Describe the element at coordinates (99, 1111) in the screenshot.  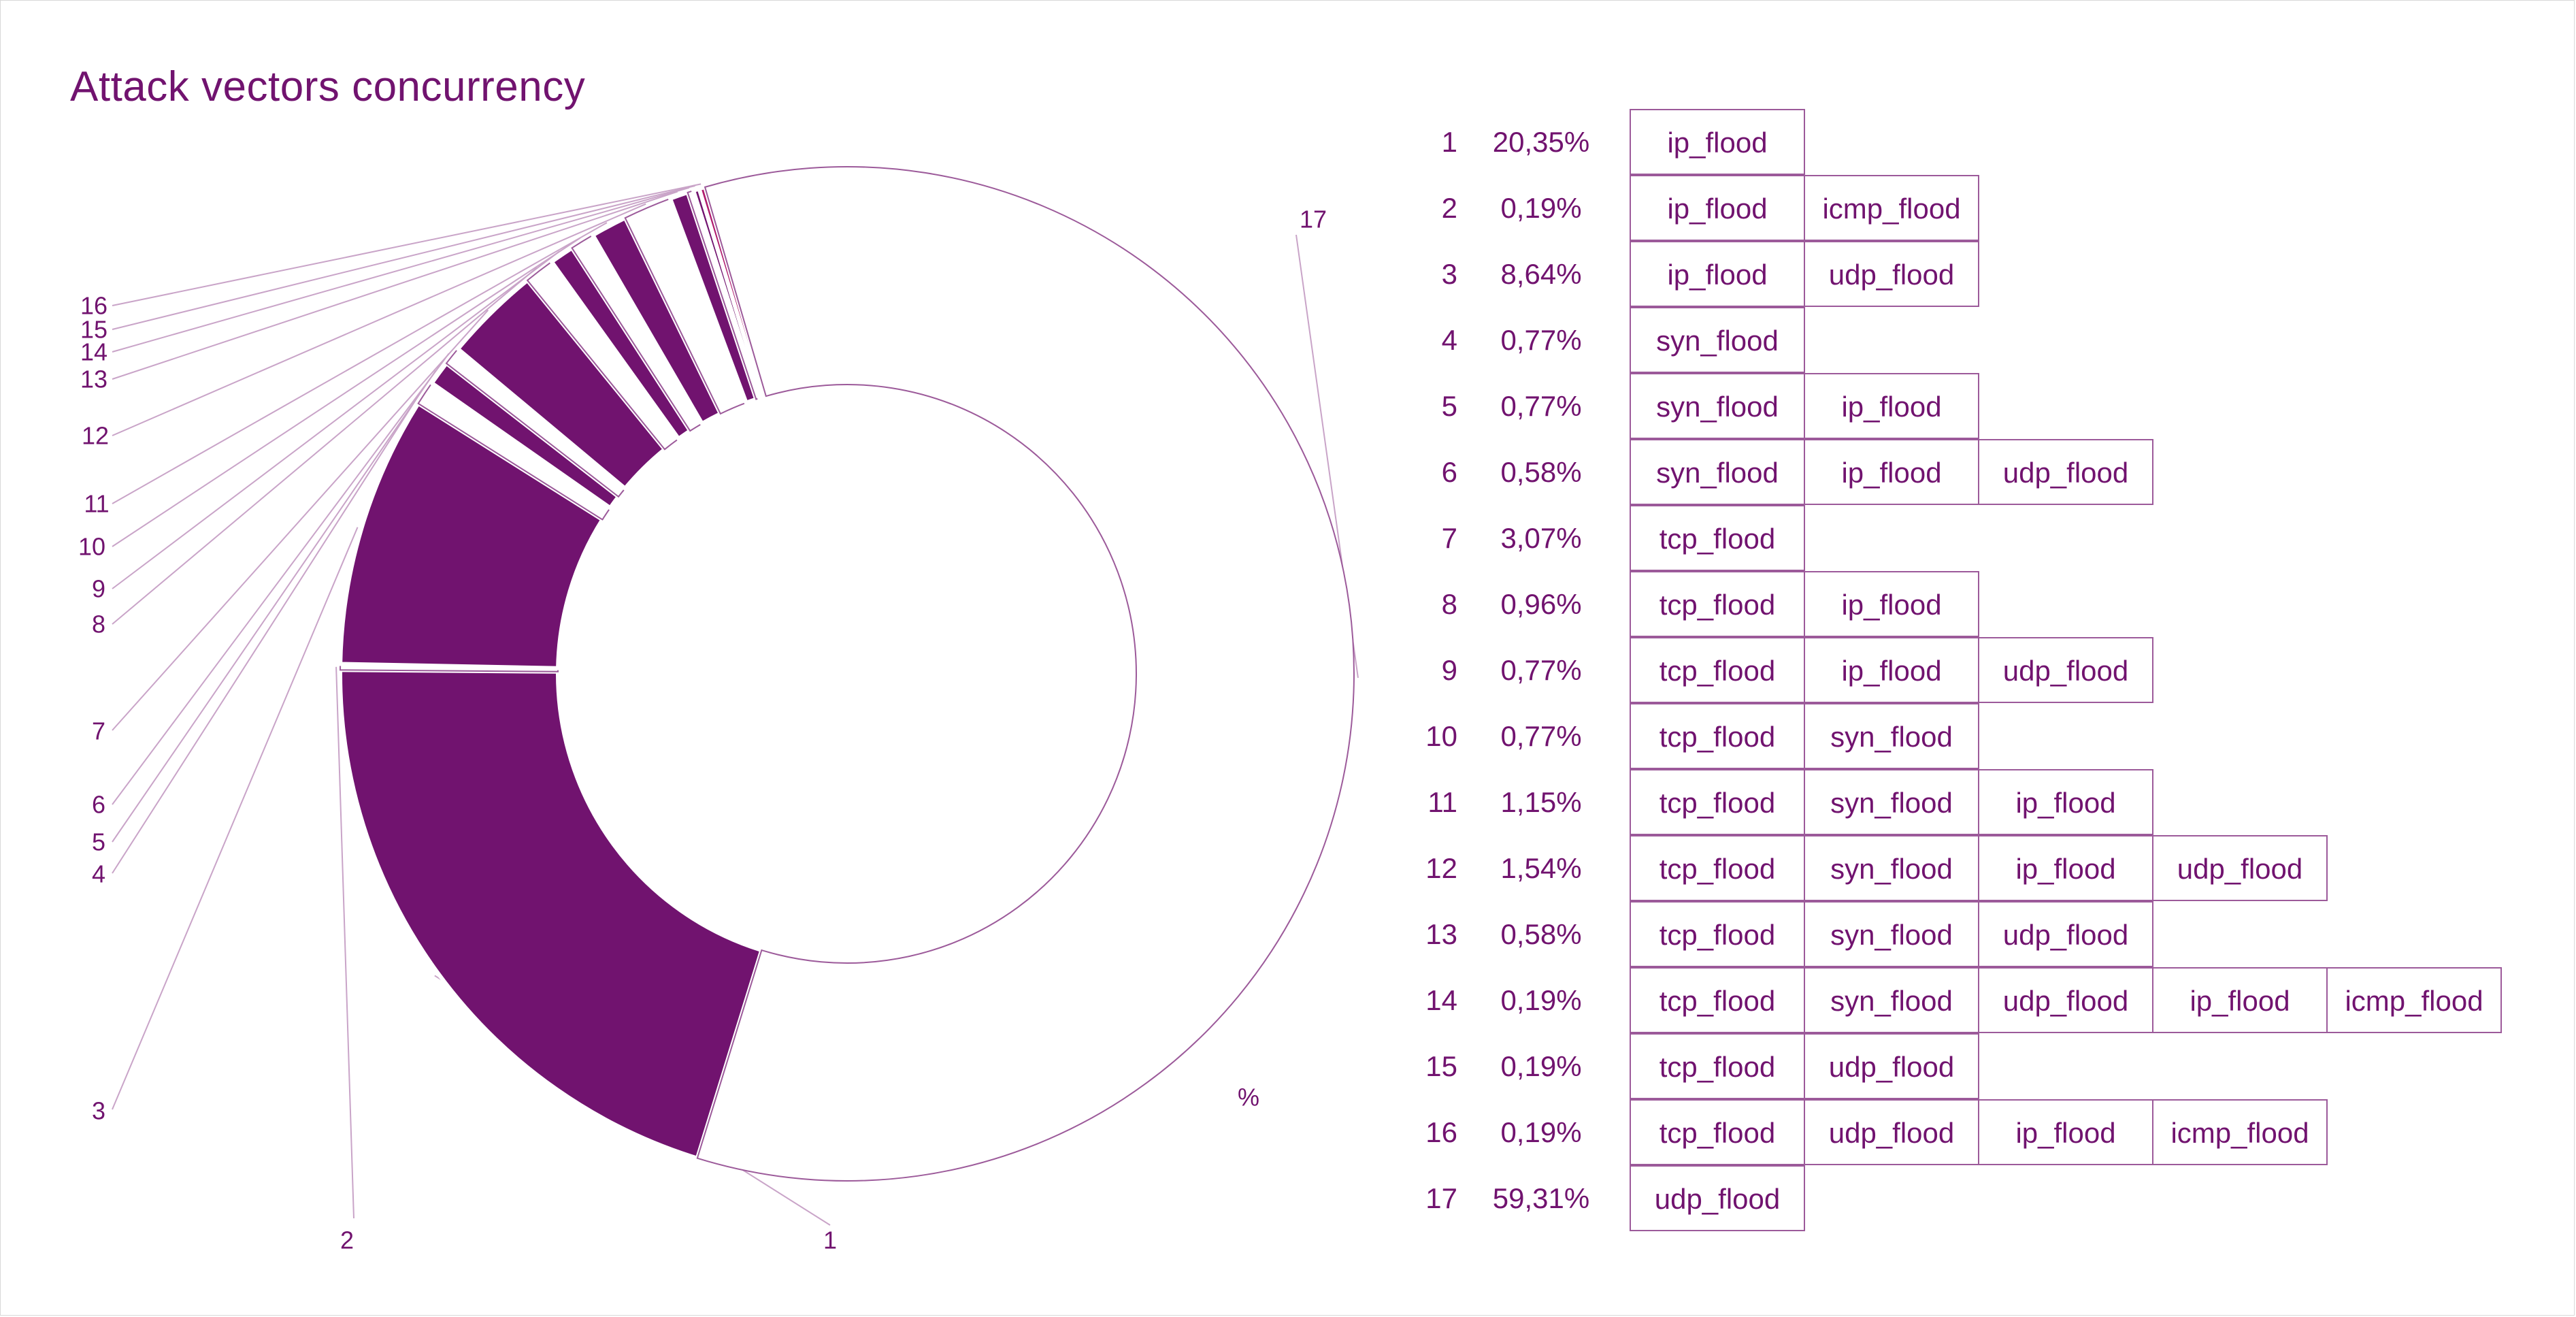
I see `slice-label-3: 3` at that location.